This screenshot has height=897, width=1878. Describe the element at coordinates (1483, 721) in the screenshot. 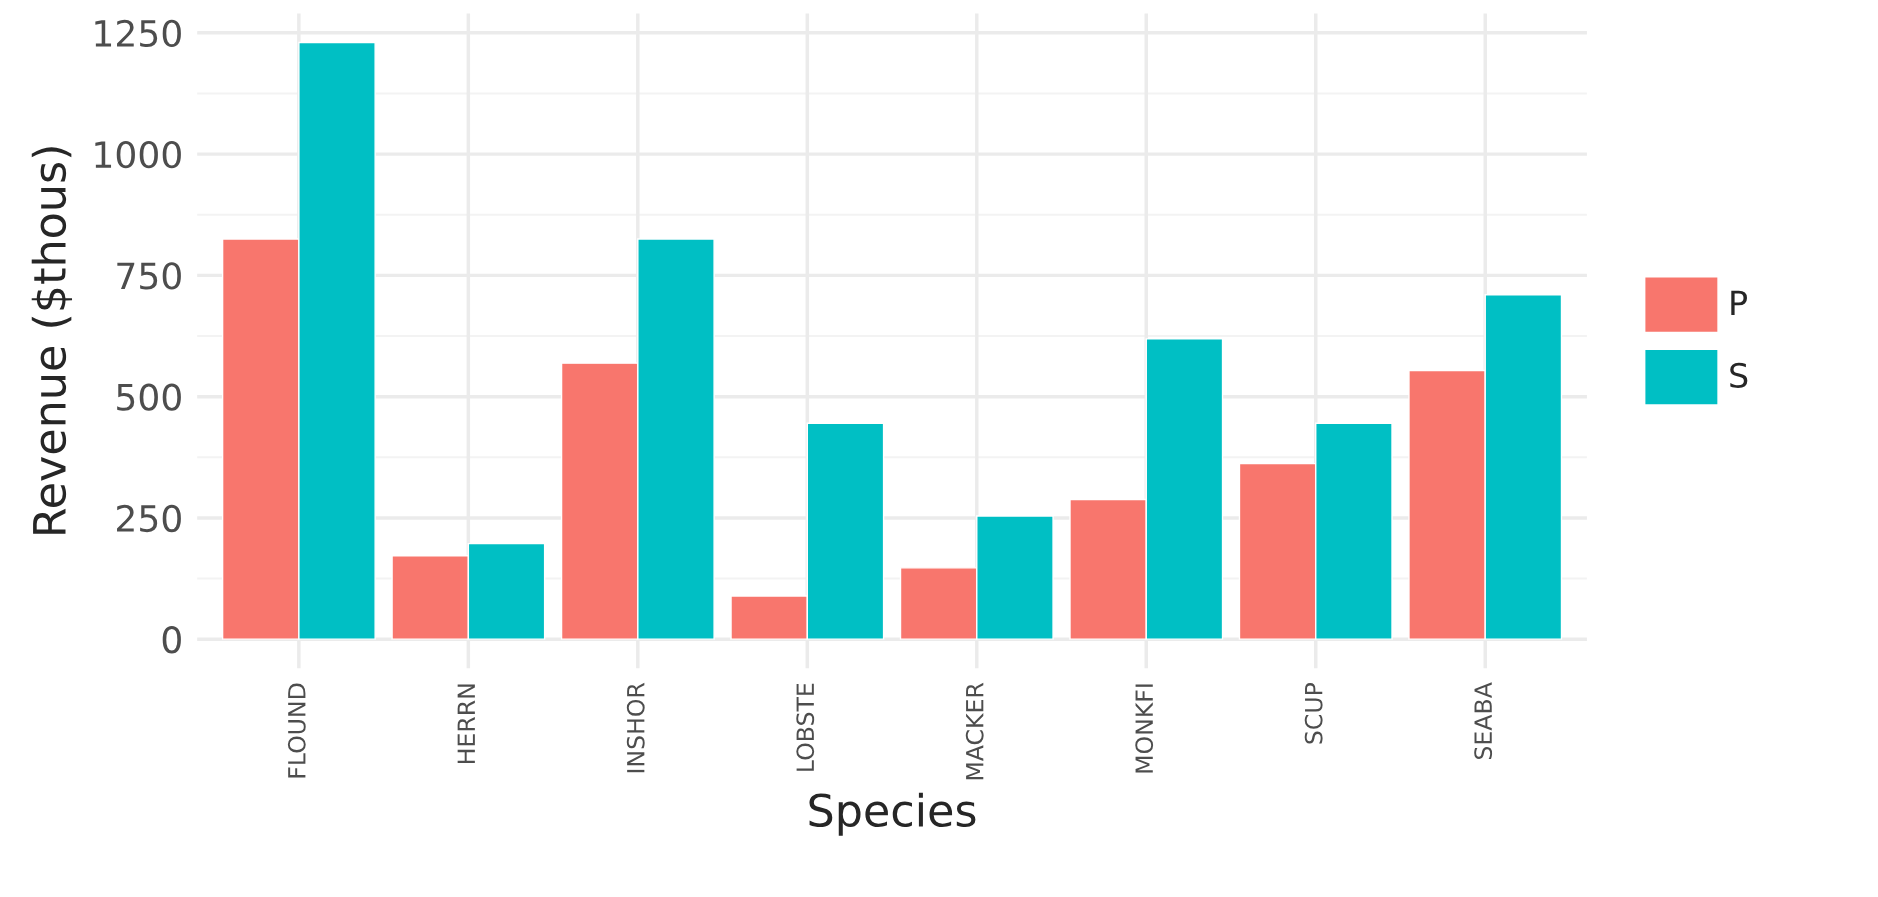

I see `x-tick-label: SEABA` at that location.